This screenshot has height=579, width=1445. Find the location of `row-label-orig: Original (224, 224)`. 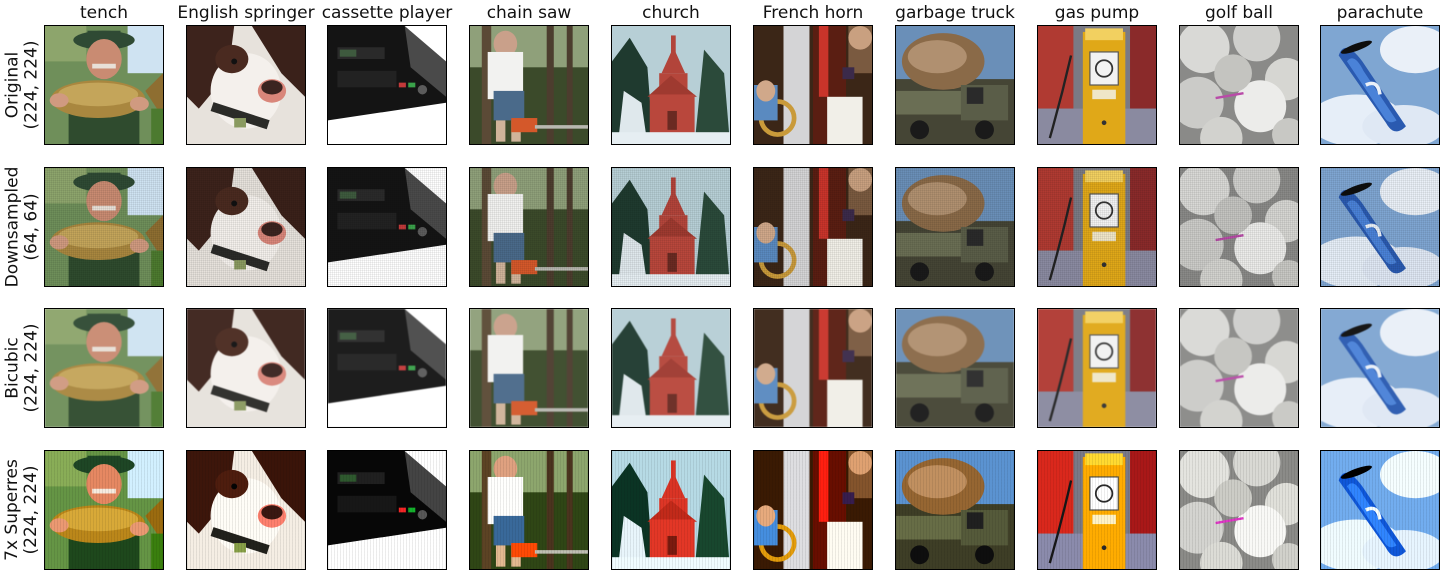

row-label-orig: Original (224, 224) is located at coordinates (22, 85).